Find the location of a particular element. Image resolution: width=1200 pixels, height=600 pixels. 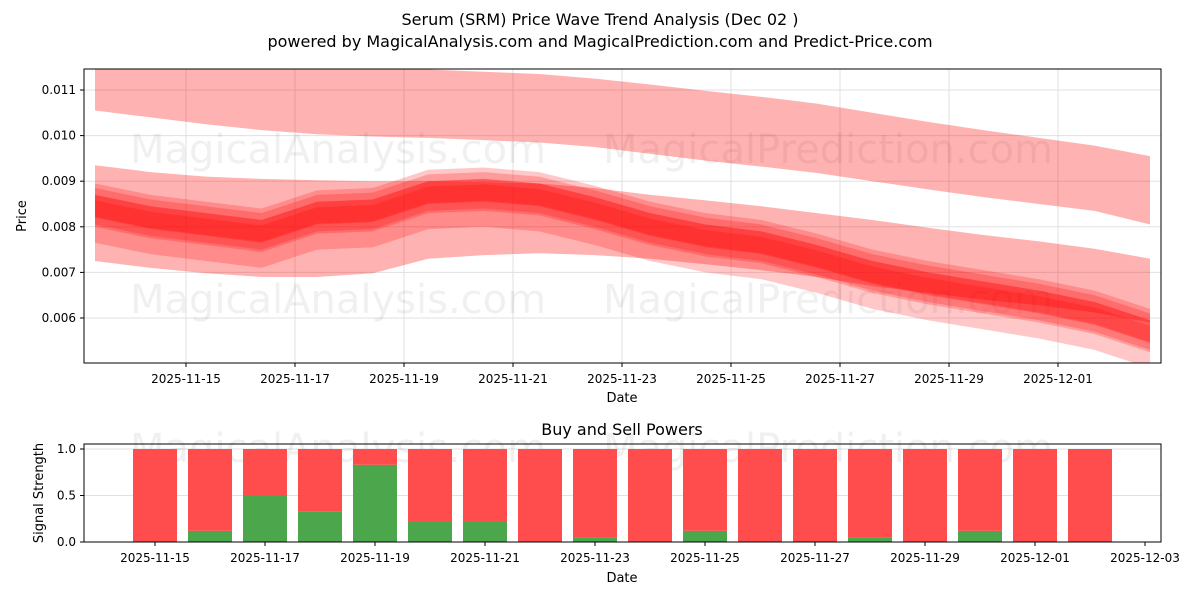

x-tick-label: 2025-12-03 is located at coordinates (1145, 558).